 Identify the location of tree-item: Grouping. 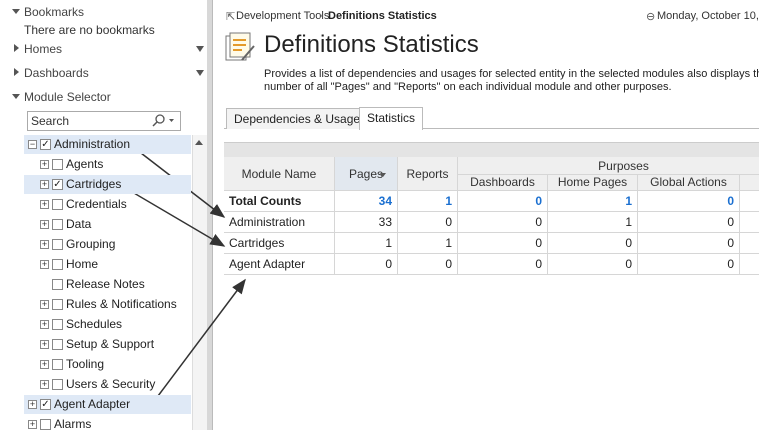
(91, 244).